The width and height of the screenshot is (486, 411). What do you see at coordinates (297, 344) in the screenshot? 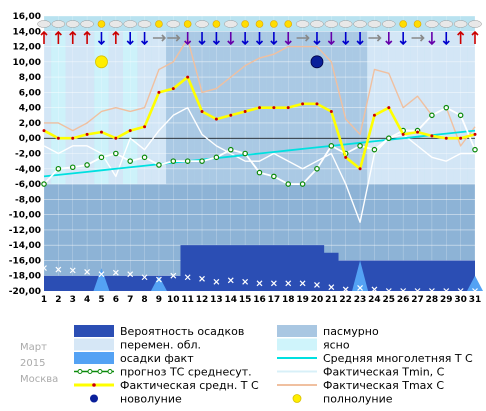
I see `legend-swatch-clear` at bounding box center [297, 344].